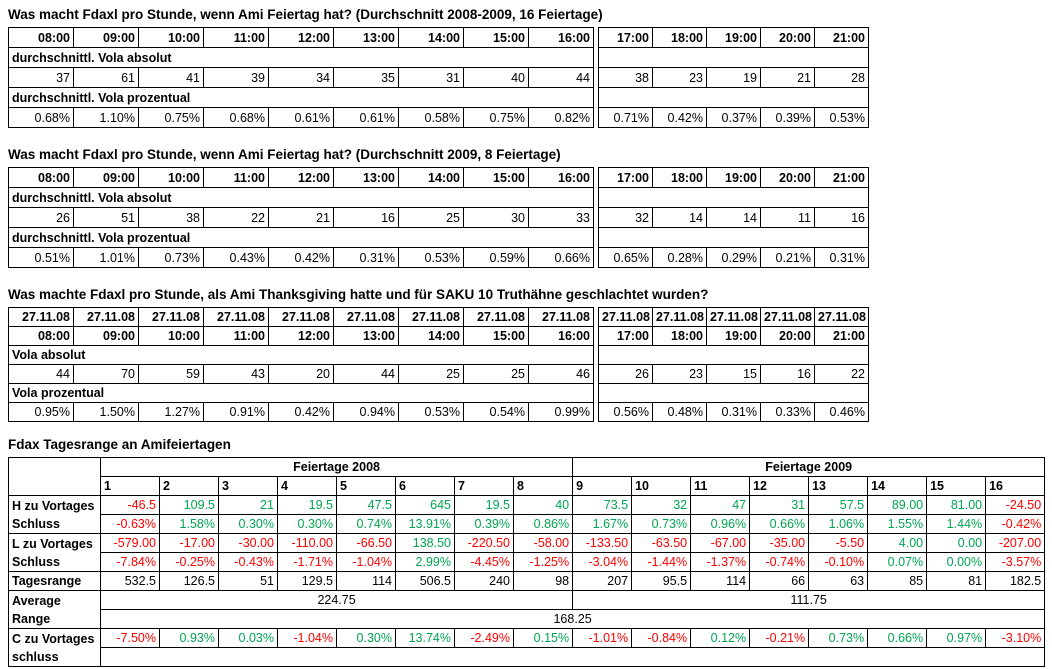 The image size is (1052, 669). What do you see at coordinates (106, 336) in the screenshot?
I see `hour-header-cell: 09:00` at bounding box center [106, 336].